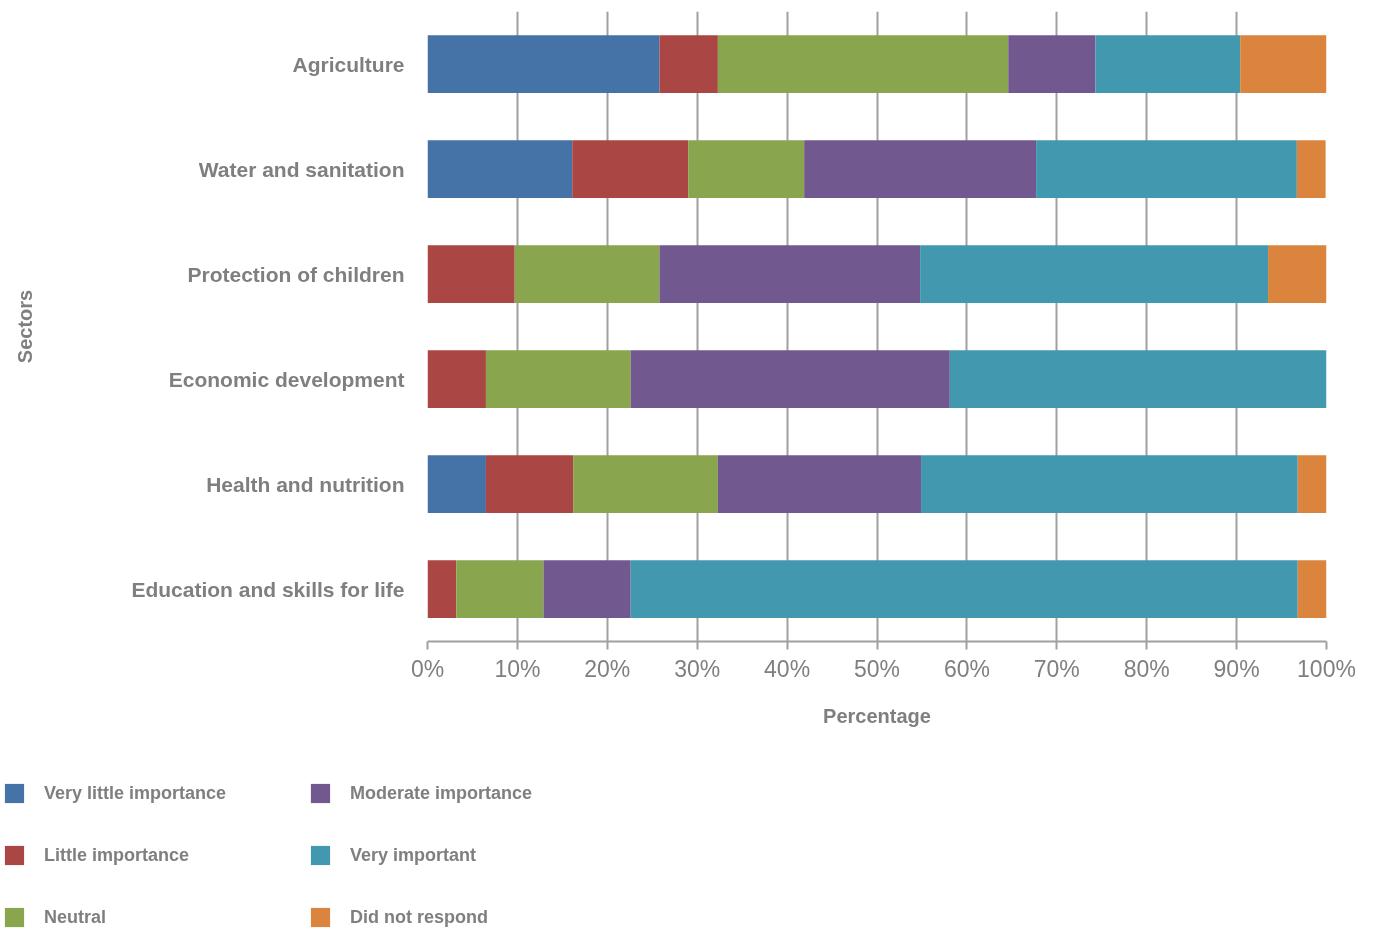  What do you see at coordinates (607, 668) in the screenshot?
I see `x-tick-label: 20%` at bounding box center [607, 668].